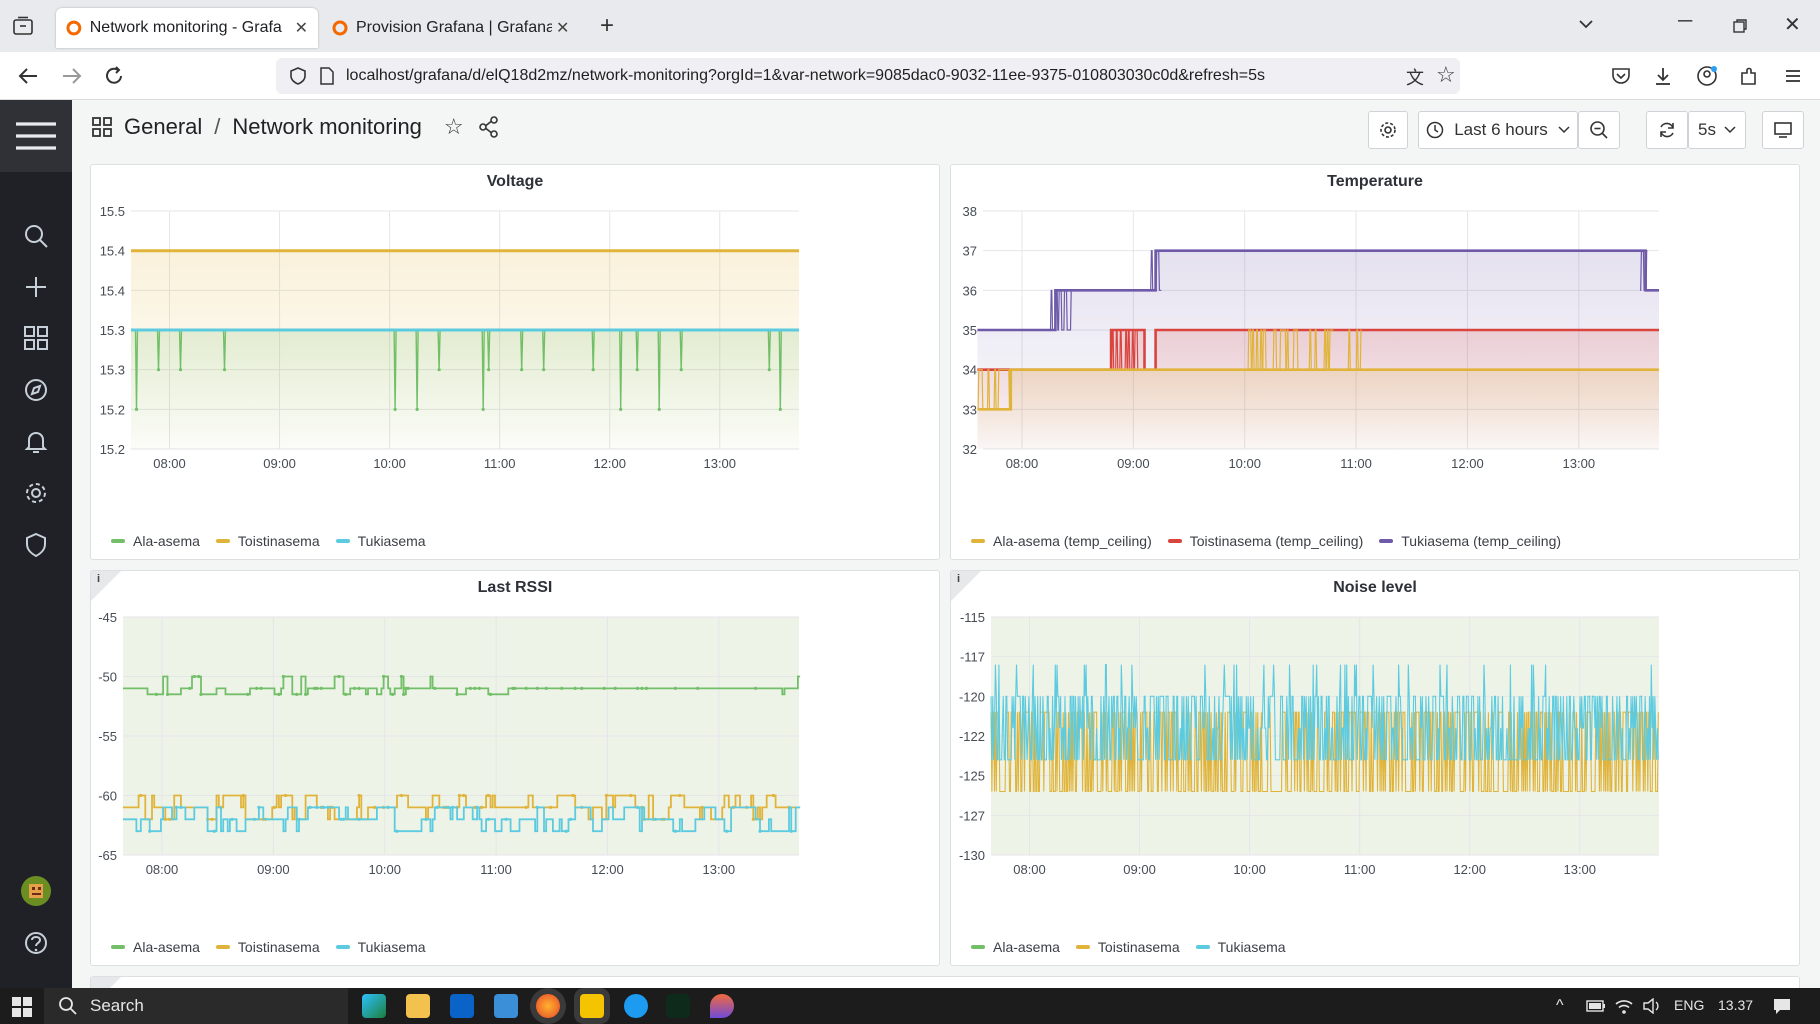  What do you see at coordinates (36, 390) in the screenshot?
I see `explore-compass-icon` at bounding box center [36, 390].